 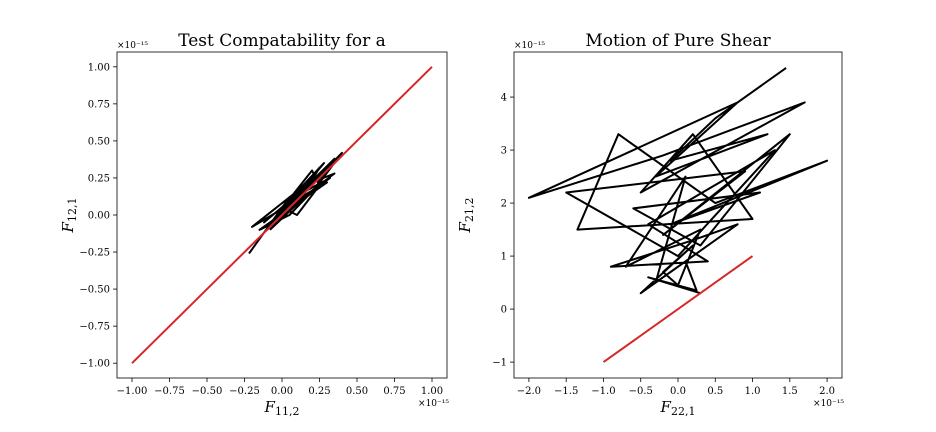 I want to click on y-tick-label: 0, so click(x=504, y=310).